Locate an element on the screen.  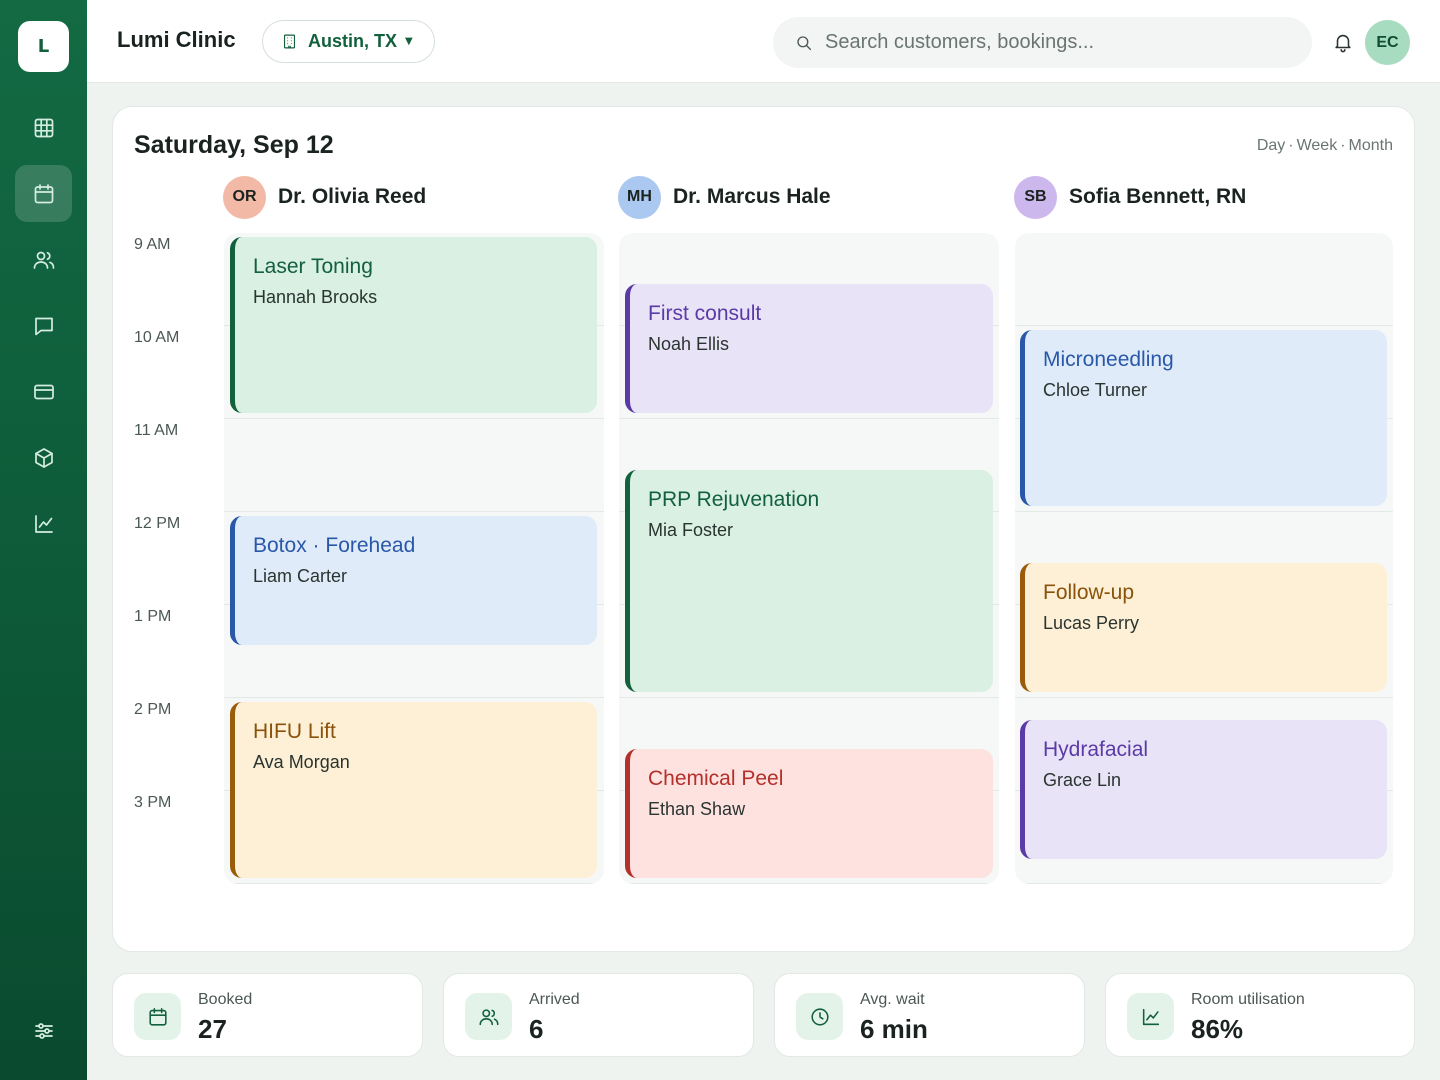
nav-payments is located at coordinates (43, 391).